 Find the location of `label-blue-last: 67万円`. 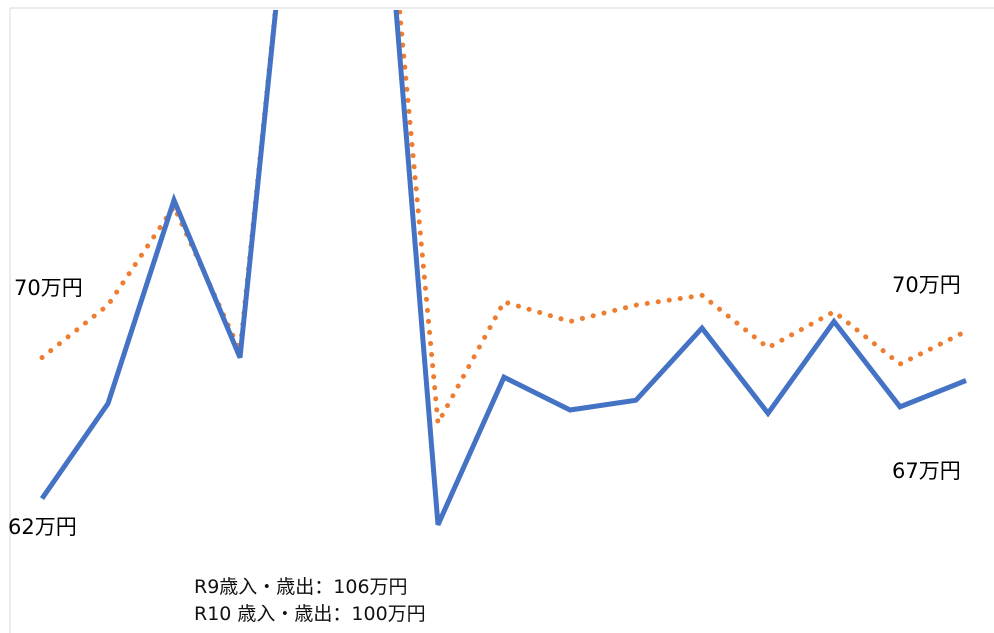

label-blue-last: 67万円 is located at coordinates (926, 471).